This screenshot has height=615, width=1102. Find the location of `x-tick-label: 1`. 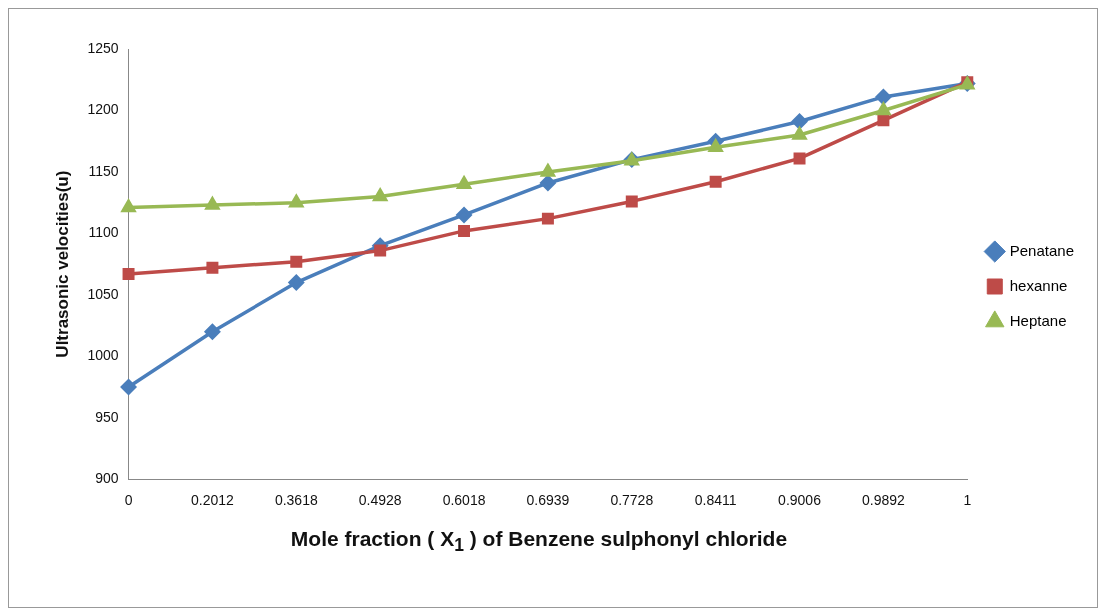

x-tick-label: 1 is located at coordinates (967, 500).